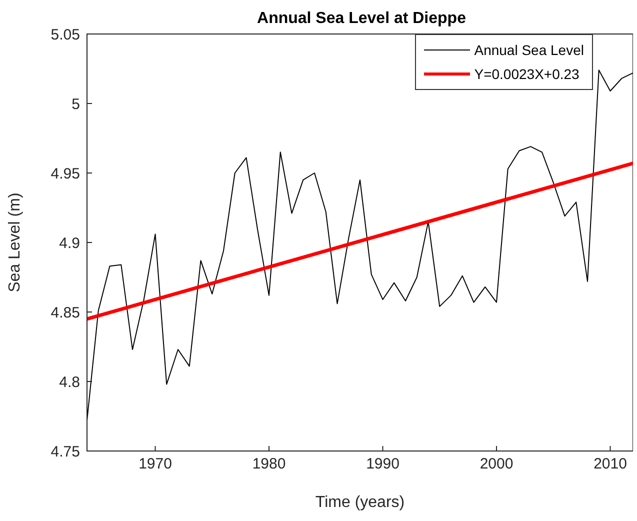  I want to click on y-tick-label: 4.9, so click(69, 243).